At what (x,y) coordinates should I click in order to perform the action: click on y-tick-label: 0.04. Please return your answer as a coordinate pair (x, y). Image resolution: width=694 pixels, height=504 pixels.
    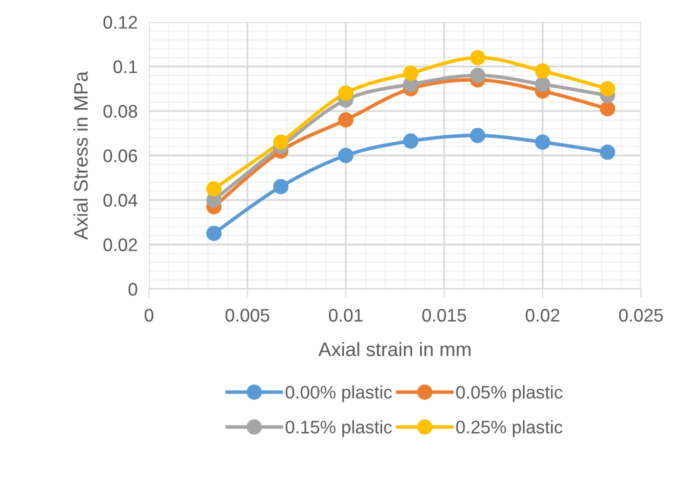
    Looking at the image, I should click on (120, 200).